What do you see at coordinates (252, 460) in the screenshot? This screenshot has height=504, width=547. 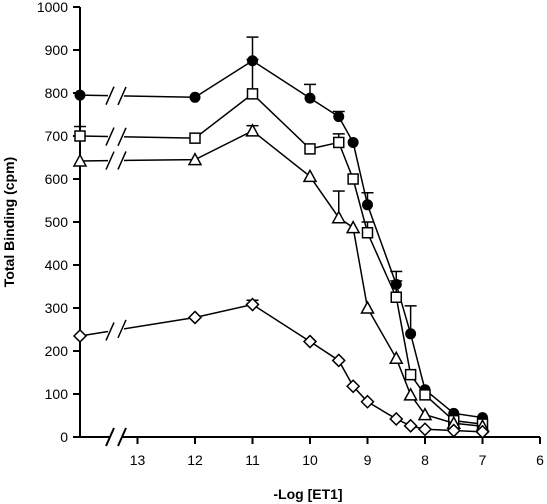 I see `x-tick-label: 11` at bounding box center [252, 460].